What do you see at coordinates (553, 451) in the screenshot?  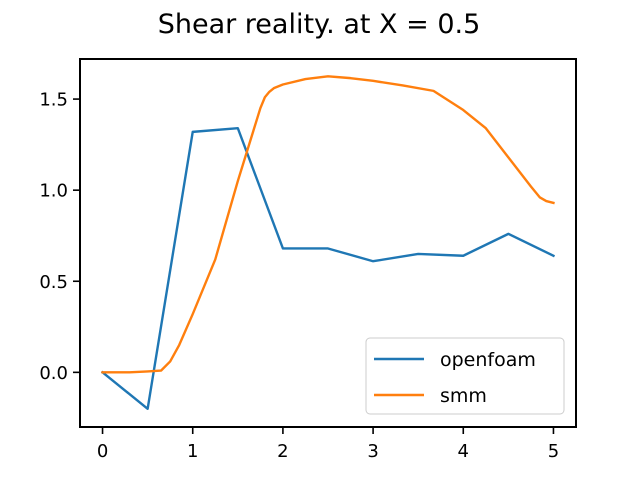 I see `x-tick-label: 5` at bounding box center [553, 451].